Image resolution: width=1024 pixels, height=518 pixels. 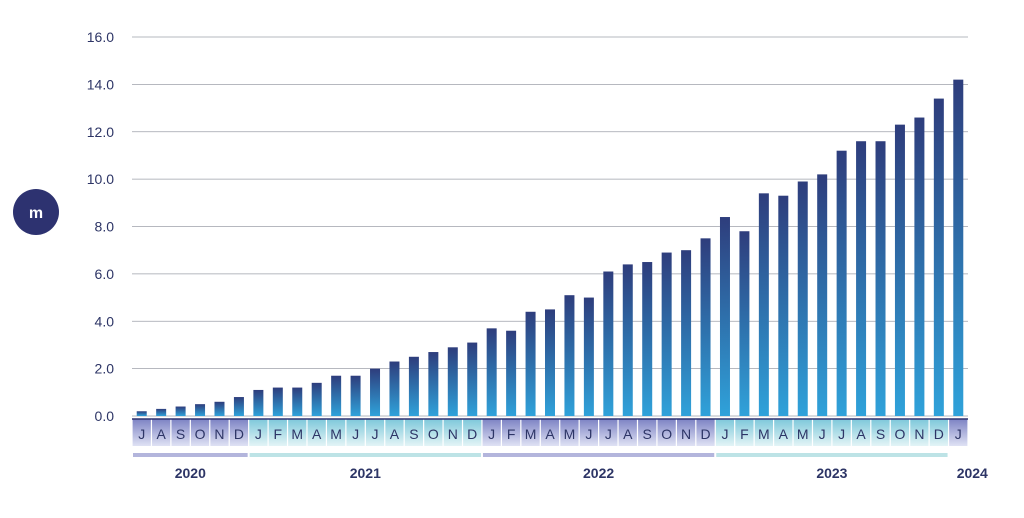 What do you see at coordinates (365, 473) in the screenshot?
I see `year-label: 2021` at bounding box center [365, 473].